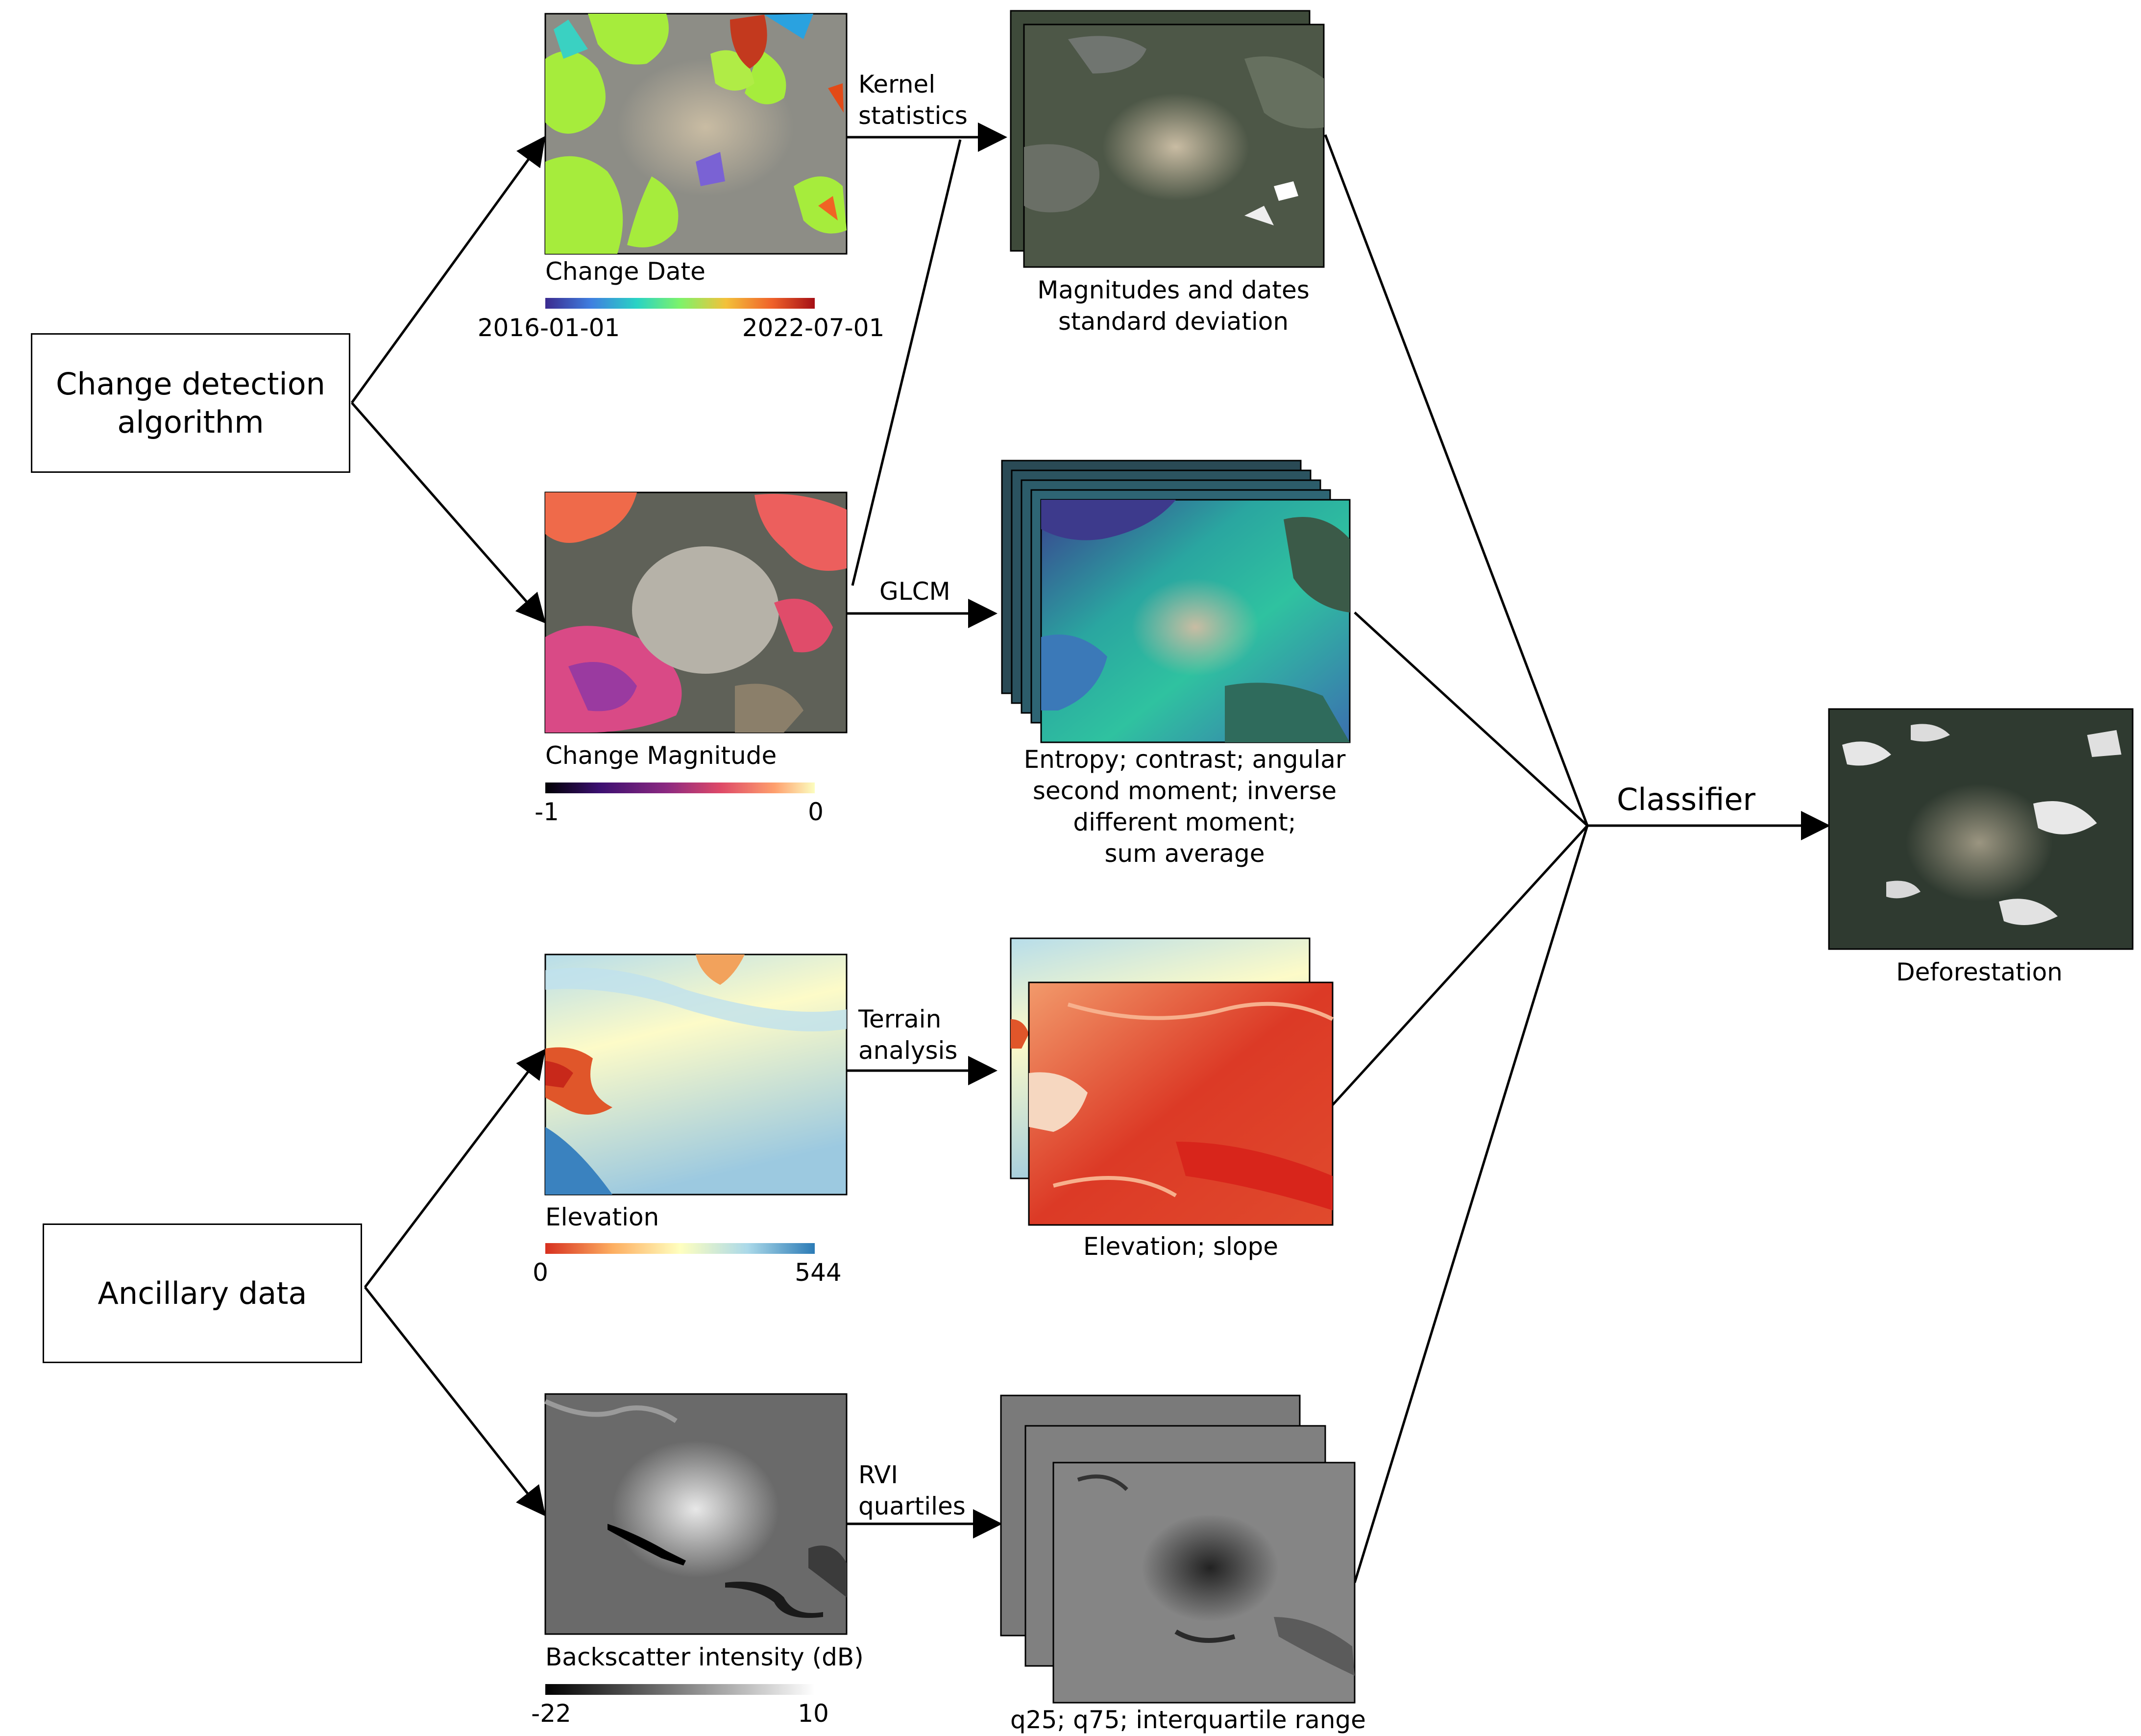 This screenshot has height=1736, width=2141. Describe the element at coordinates (448, 270) in the screenshot. I see `arrow-to-change-date` at that location.